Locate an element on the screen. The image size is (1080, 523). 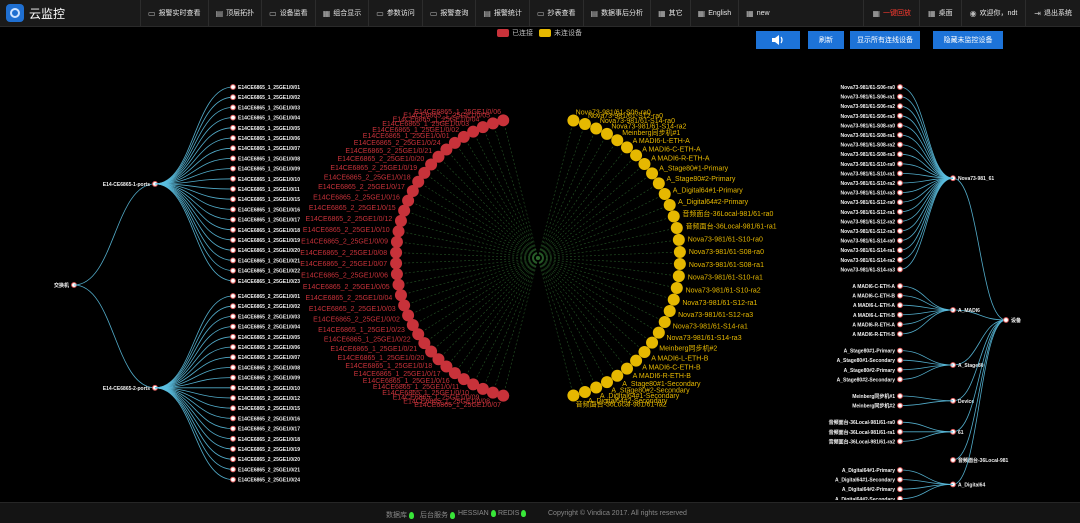
nav-item-7: ▭ 抄表查看 is located at coordinates (555, 13).